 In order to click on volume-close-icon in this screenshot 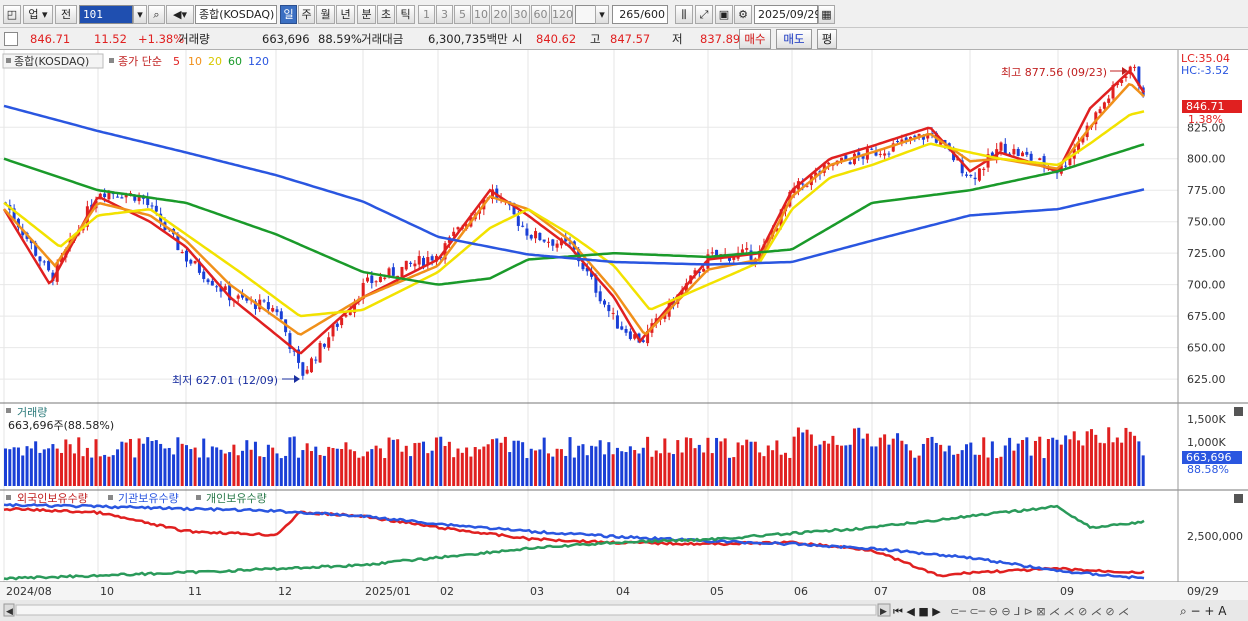, I will do `click(1238, 411)`.